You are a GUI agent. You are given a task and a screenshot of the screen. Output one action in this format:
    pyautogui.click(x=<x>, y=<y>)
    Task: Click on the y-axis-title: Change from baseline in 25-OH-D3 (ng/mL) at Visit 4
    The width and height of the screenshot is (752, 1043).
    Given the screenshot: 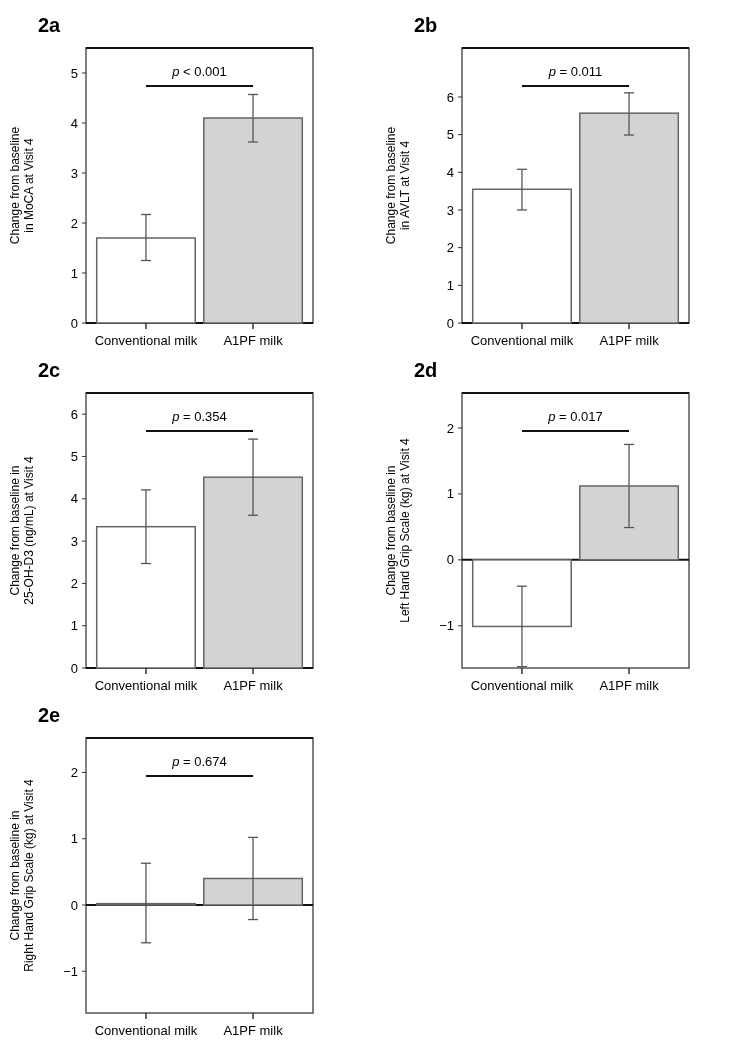 What is the action you would take?
    pyautogui.click(x=22, y=530)
    